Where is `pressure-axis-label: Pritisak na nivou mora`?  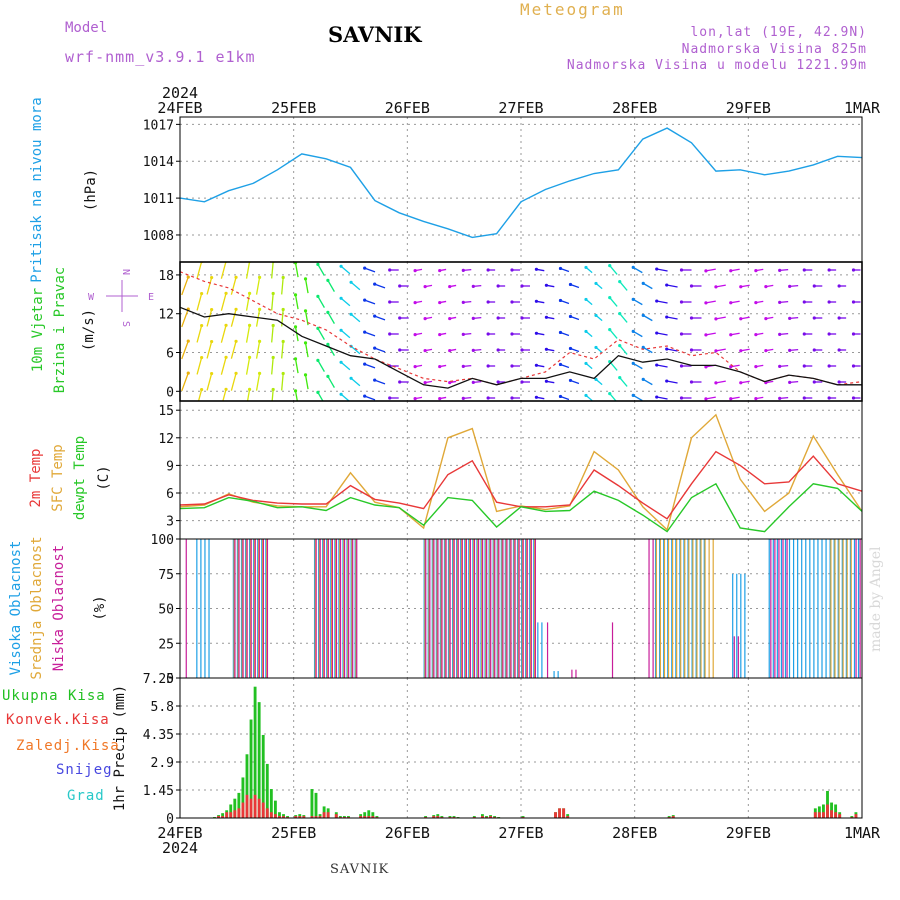
pressure-axis-label: Pritisak na nivou mora is located at coordinates (37, 189).